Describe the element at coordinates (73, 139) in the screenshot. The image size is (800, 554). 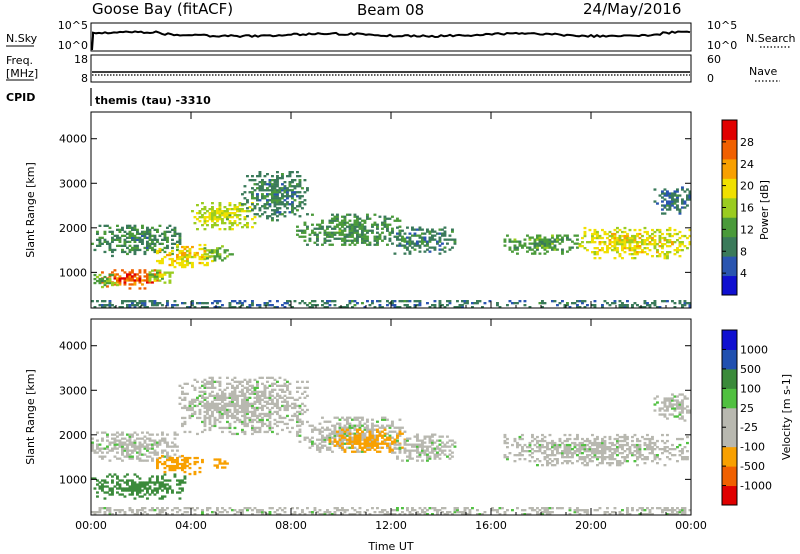
I see `y-tick-label: 4000` at that location.